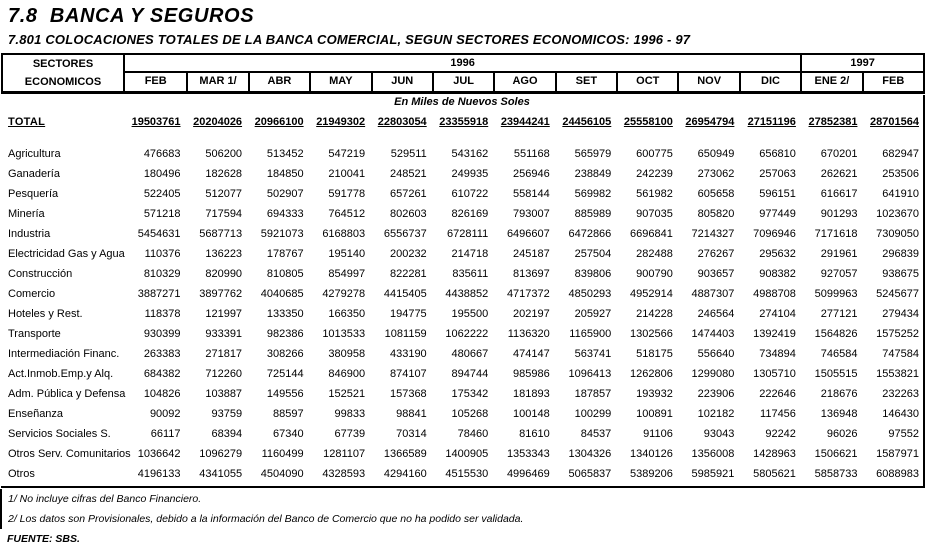  I want to click on row-label: Agricultura, so click(34, 154).